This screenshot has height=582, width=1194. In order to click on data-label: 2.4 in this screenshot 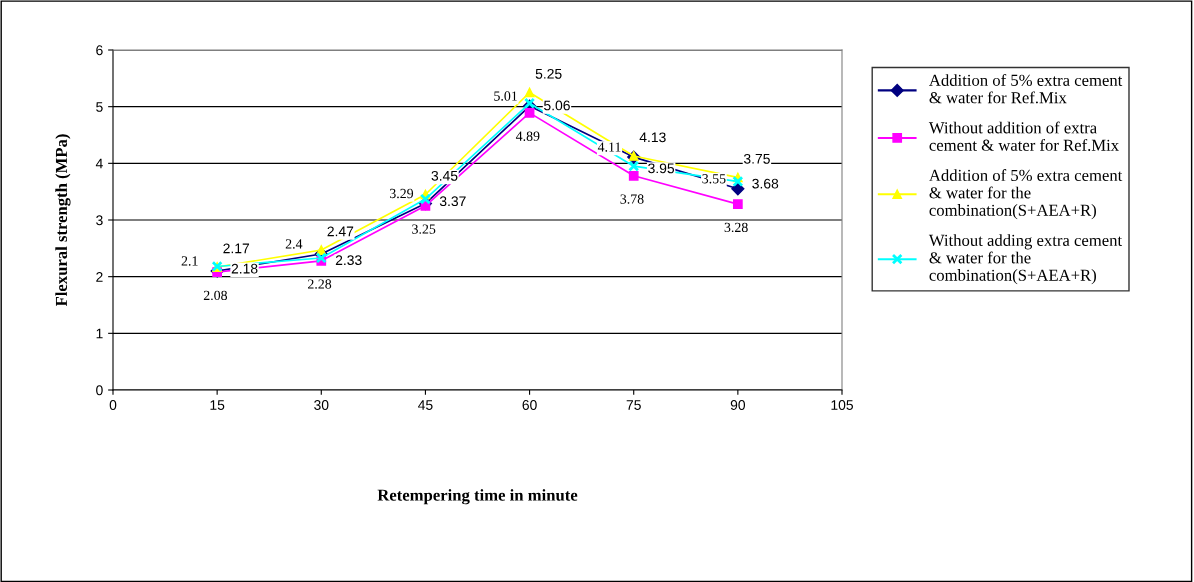, I will do `click(294, 244)`.